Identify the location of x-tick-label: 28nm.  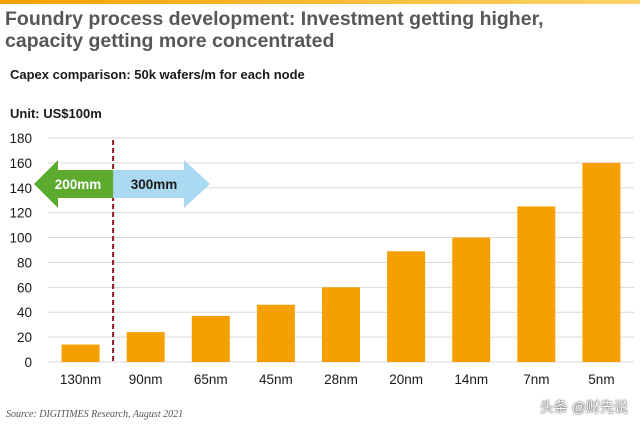
(341, 379).